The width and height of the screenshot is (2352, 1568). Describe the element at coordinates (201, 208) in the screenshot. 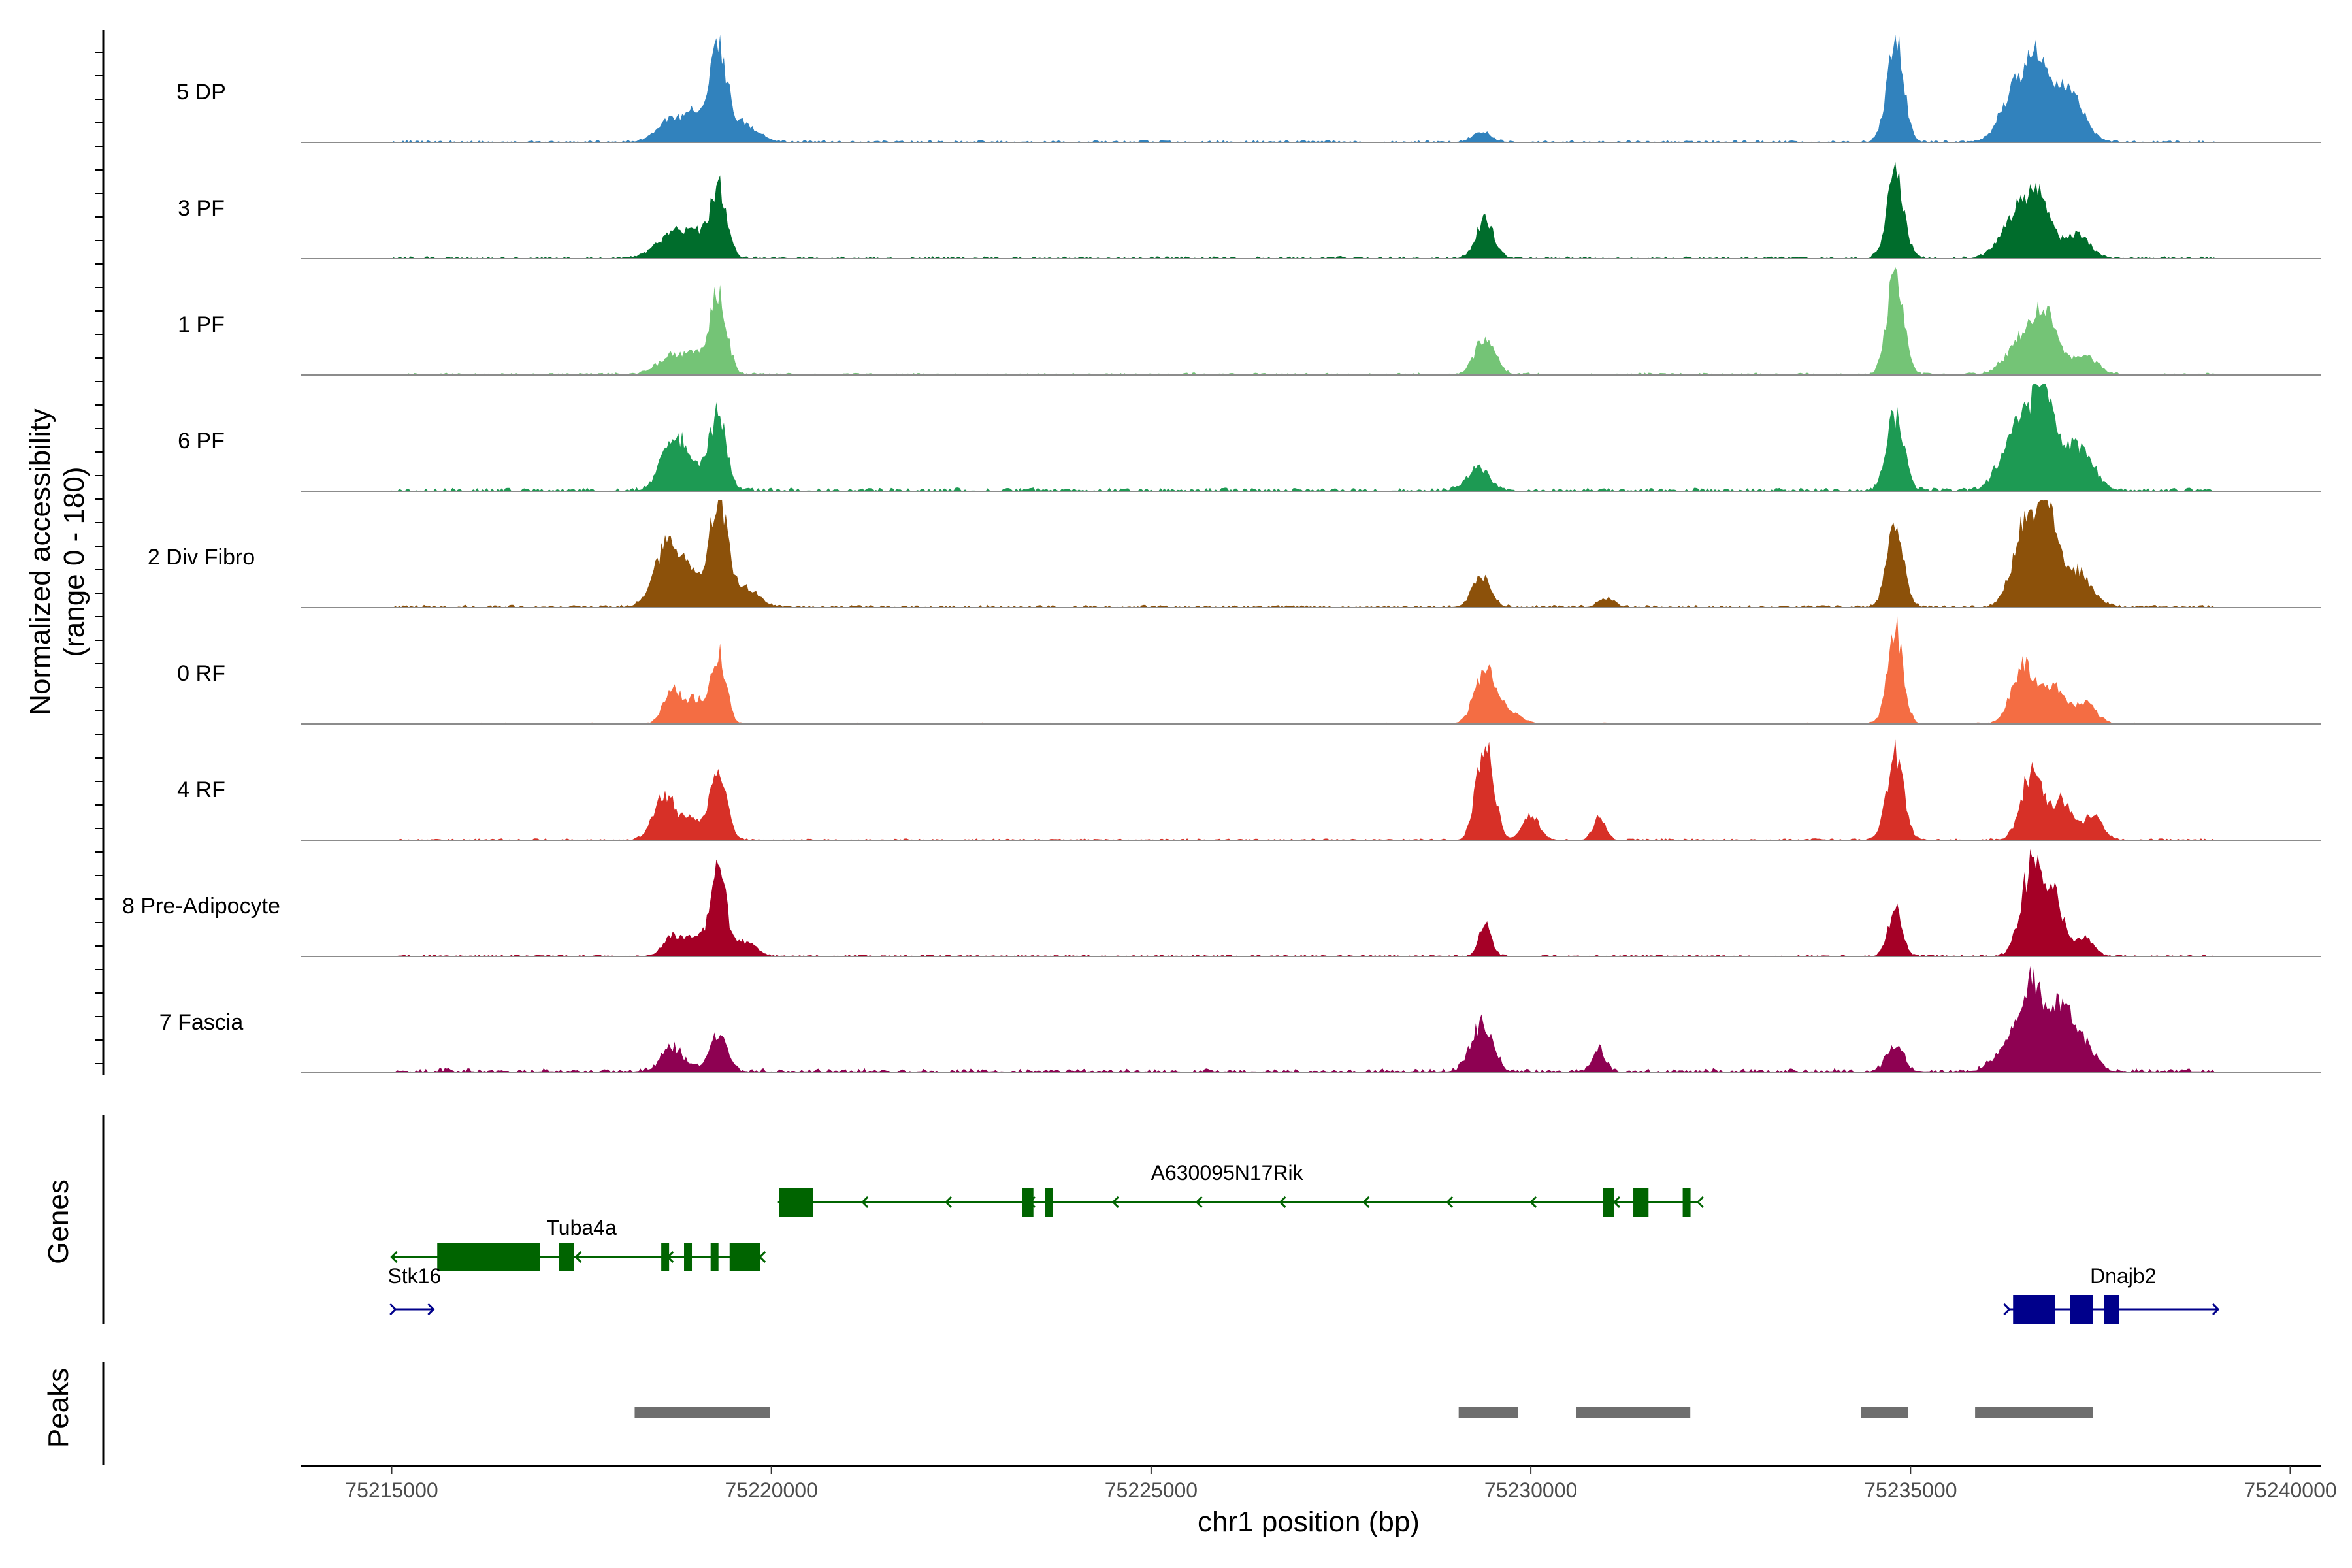

I see `track-label: 3 PF` at that location.